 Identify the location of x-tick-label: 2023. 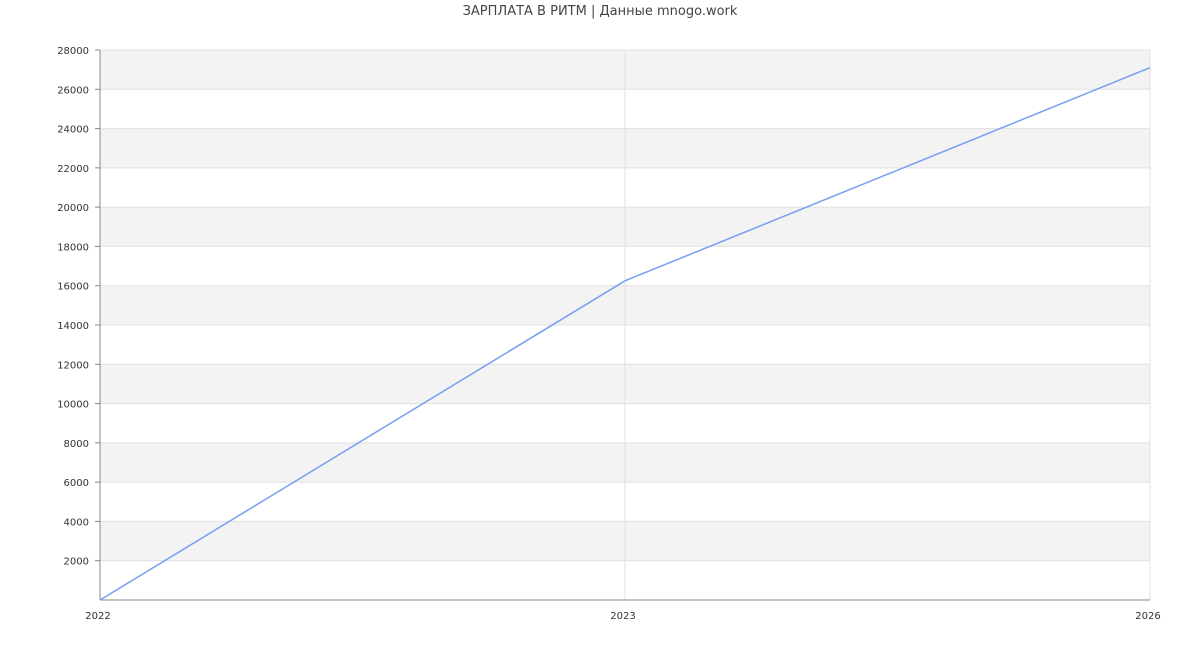
(622, 616).